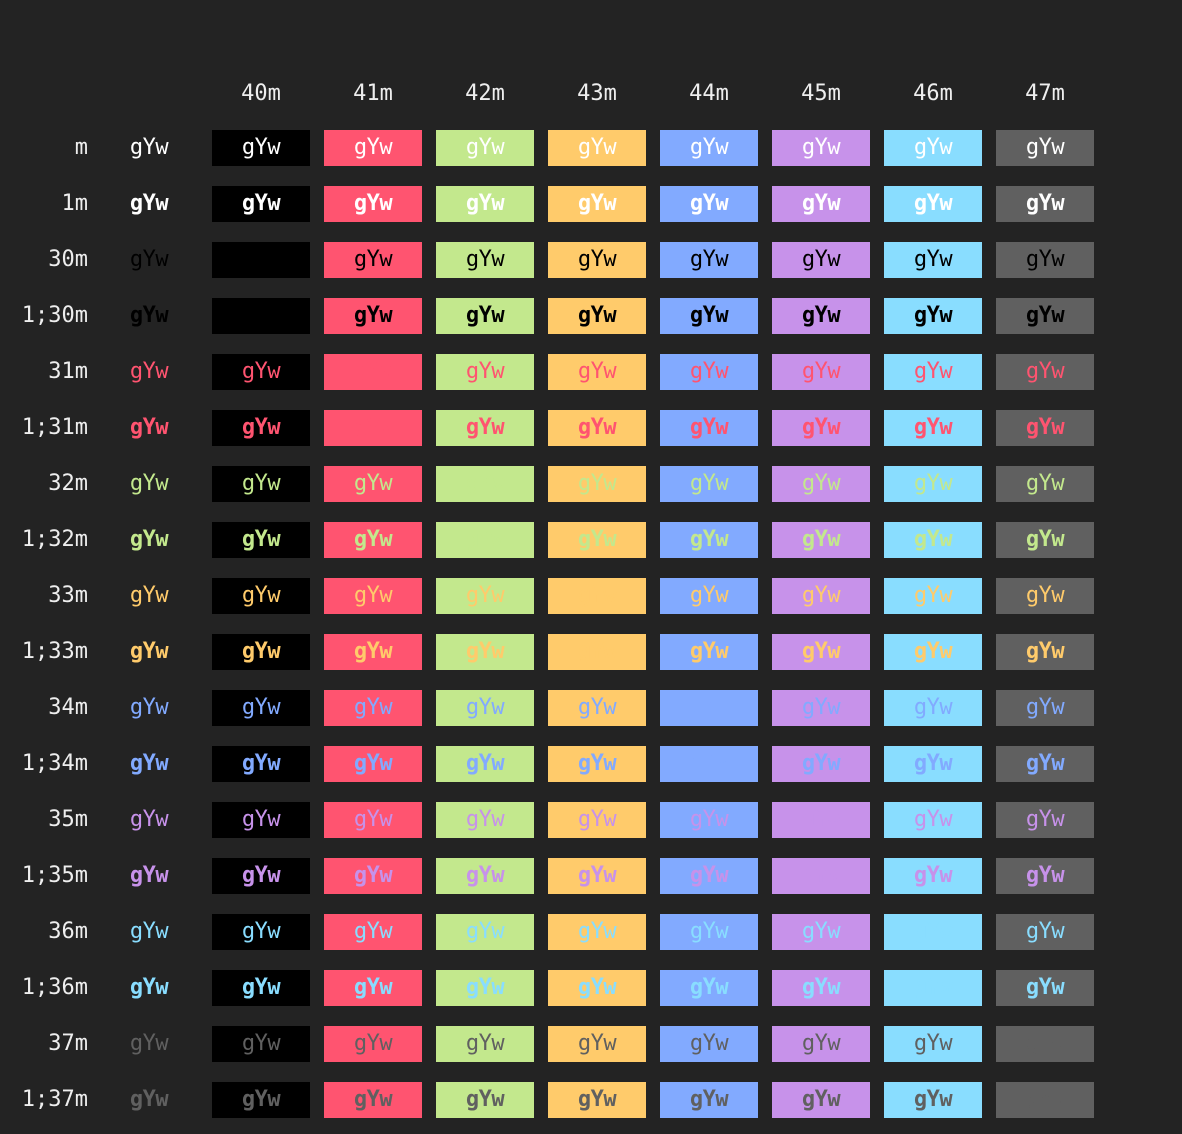 The width and height of the screenshot is (1182, 1134). What do you see at coordinates (597, 93) in the screenshot?
I see `column-header-43m: 43m` at bounding box center [597, 93].